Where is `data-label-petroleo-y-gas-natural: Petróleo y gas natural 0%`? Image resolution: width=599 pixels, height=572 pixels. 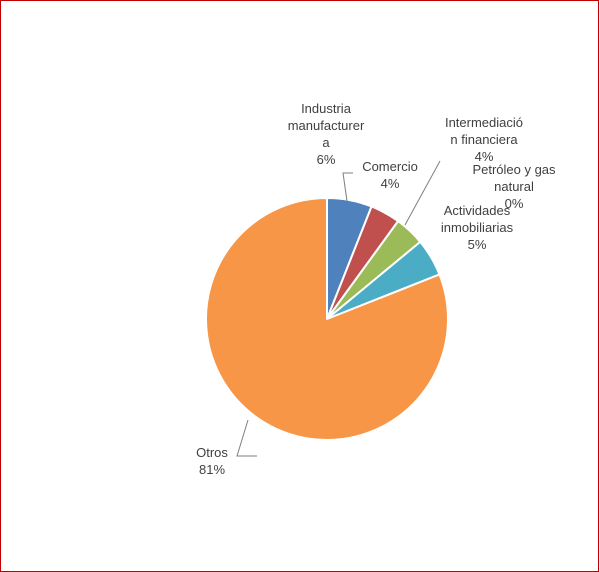
data-label-petroleo-y-gas-natural: Petróleo y gas natural 0% is located at coordinates (514, 186).